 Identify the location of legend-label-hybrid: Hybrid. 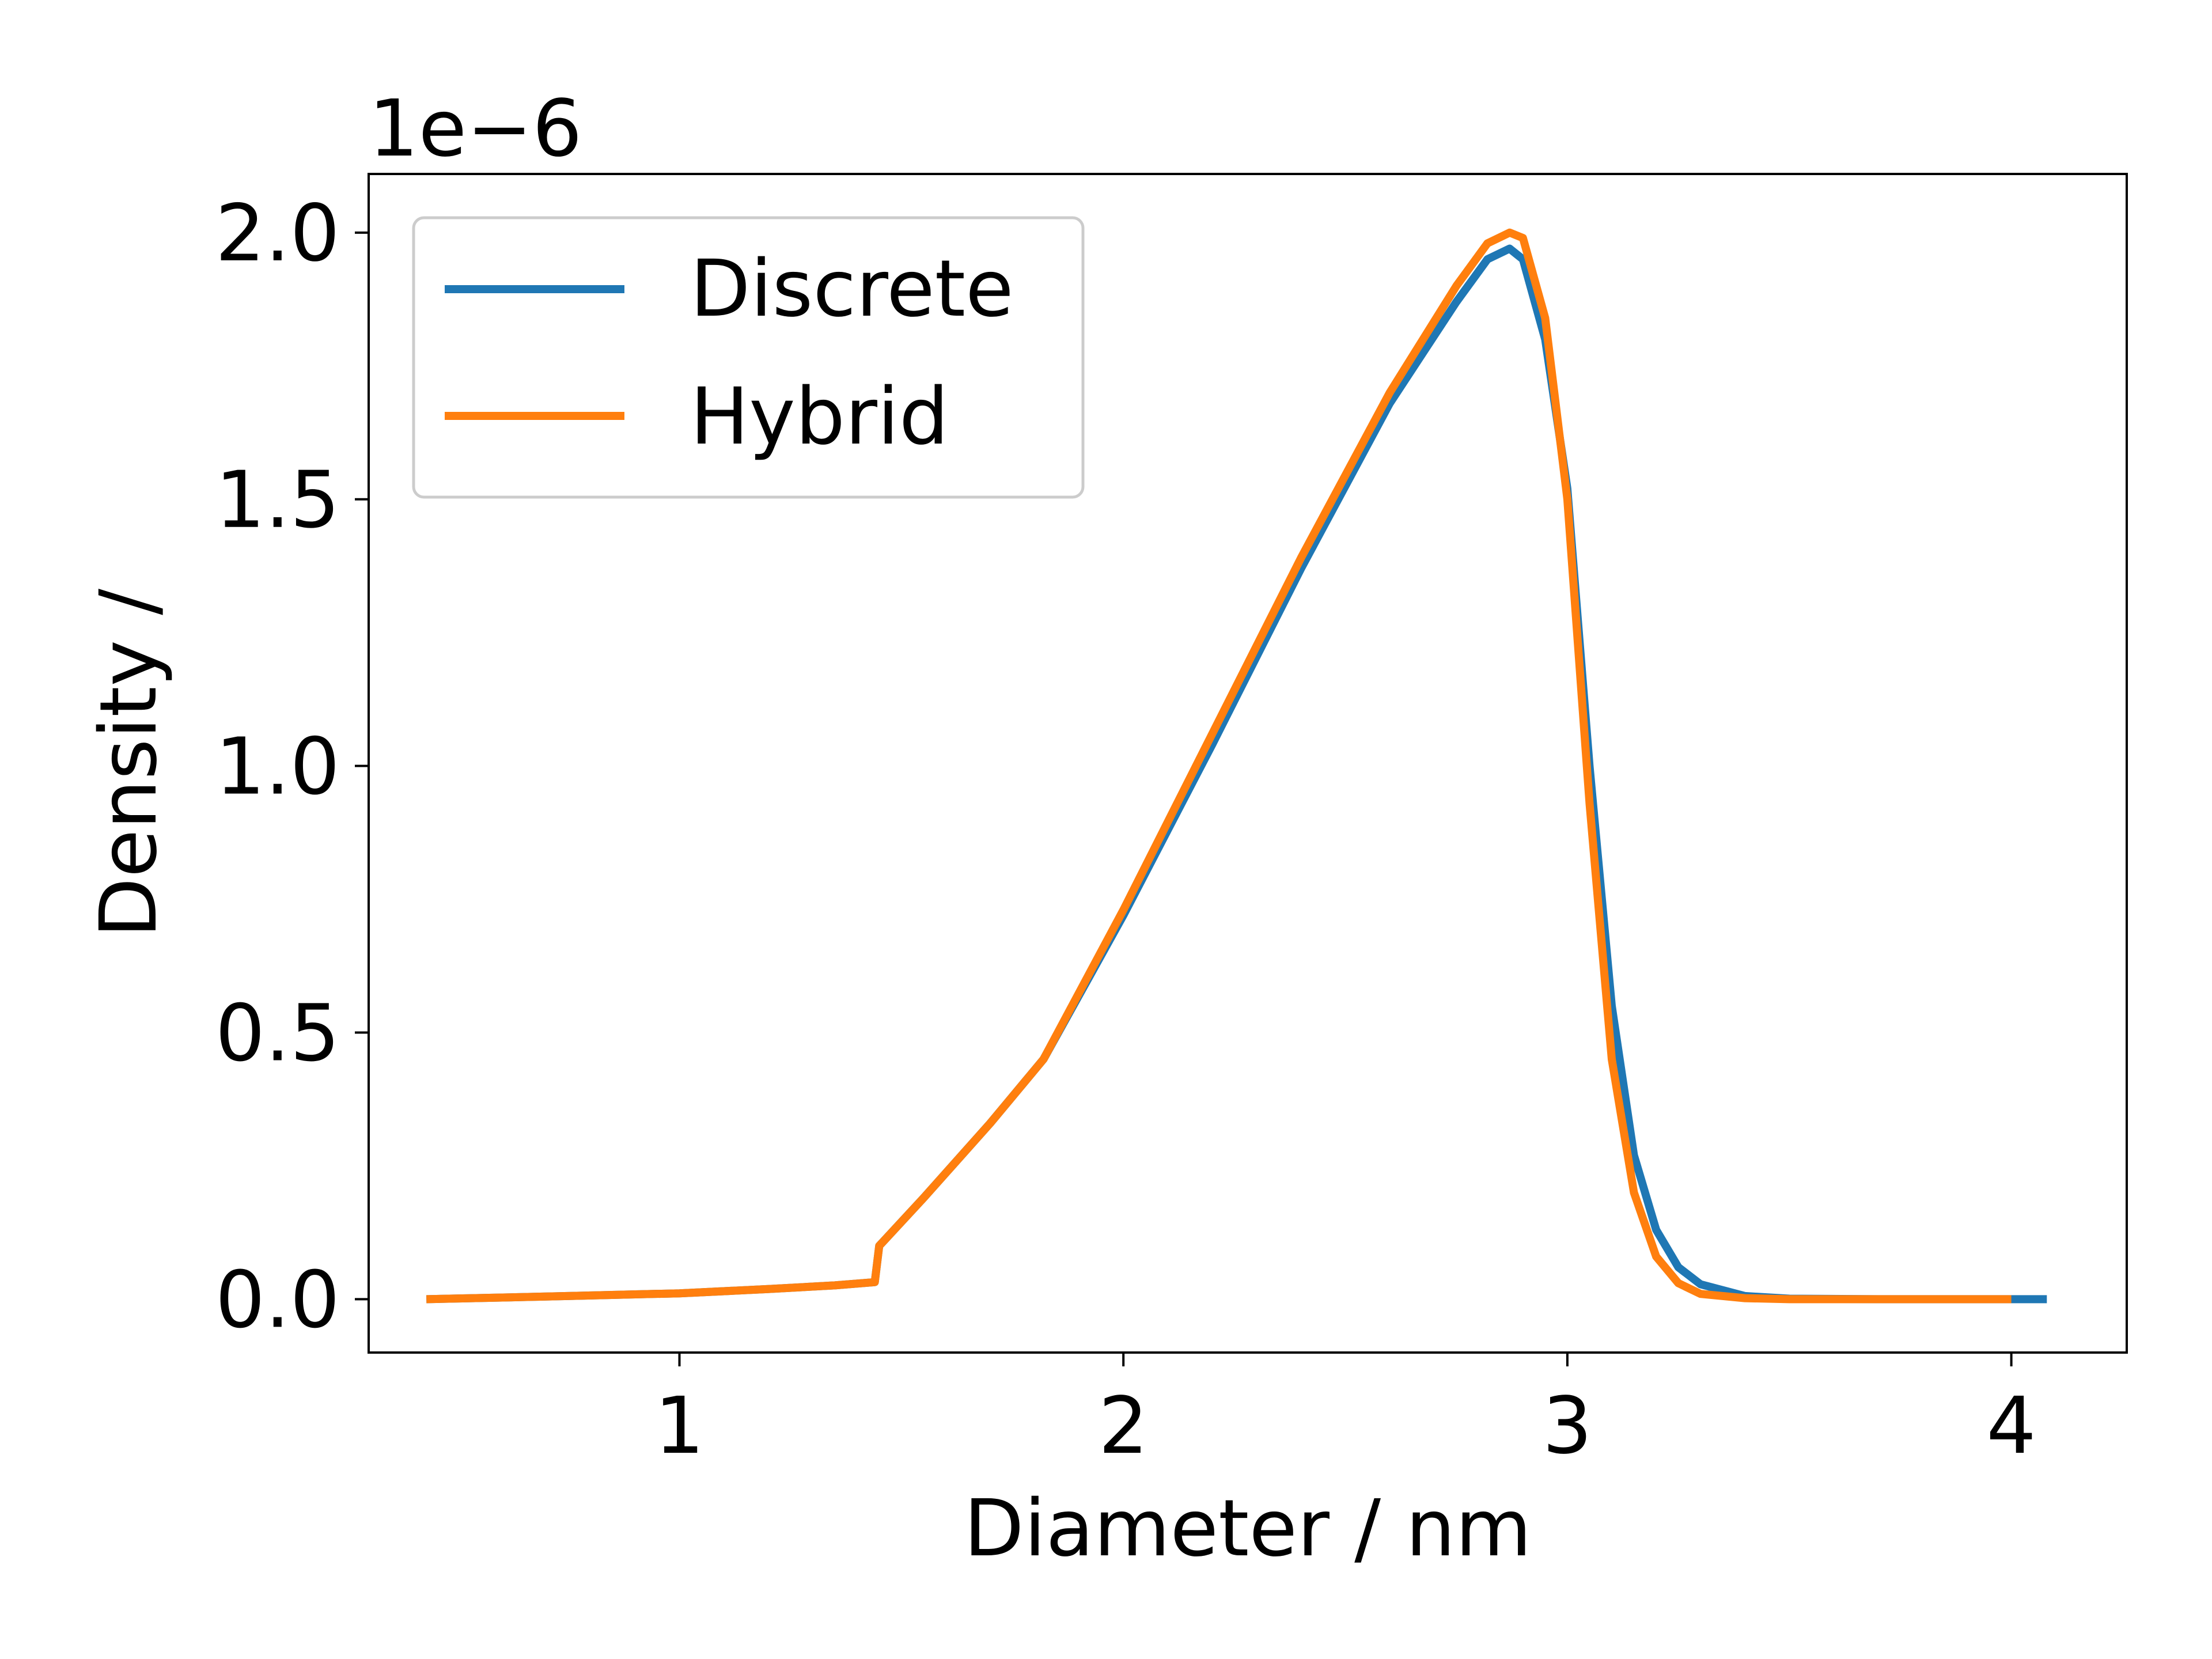
(819, 417).